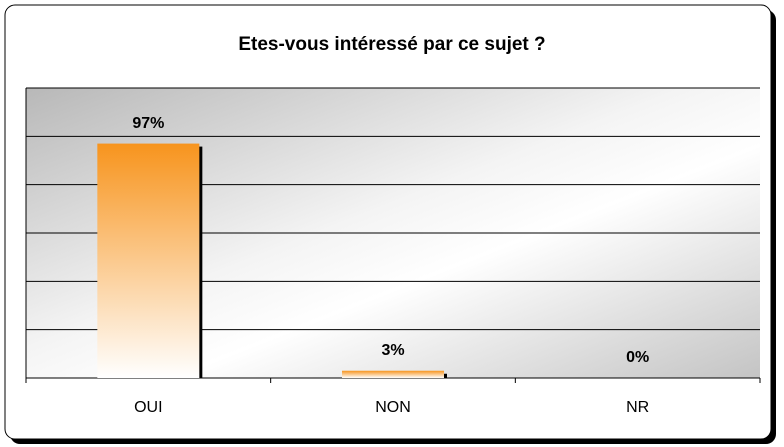 The width and height of the screenshot is (784, 447). Describe the element at coordinates (148, 407) in the screenshot. I see `x-tick-label: OUI` at that location.